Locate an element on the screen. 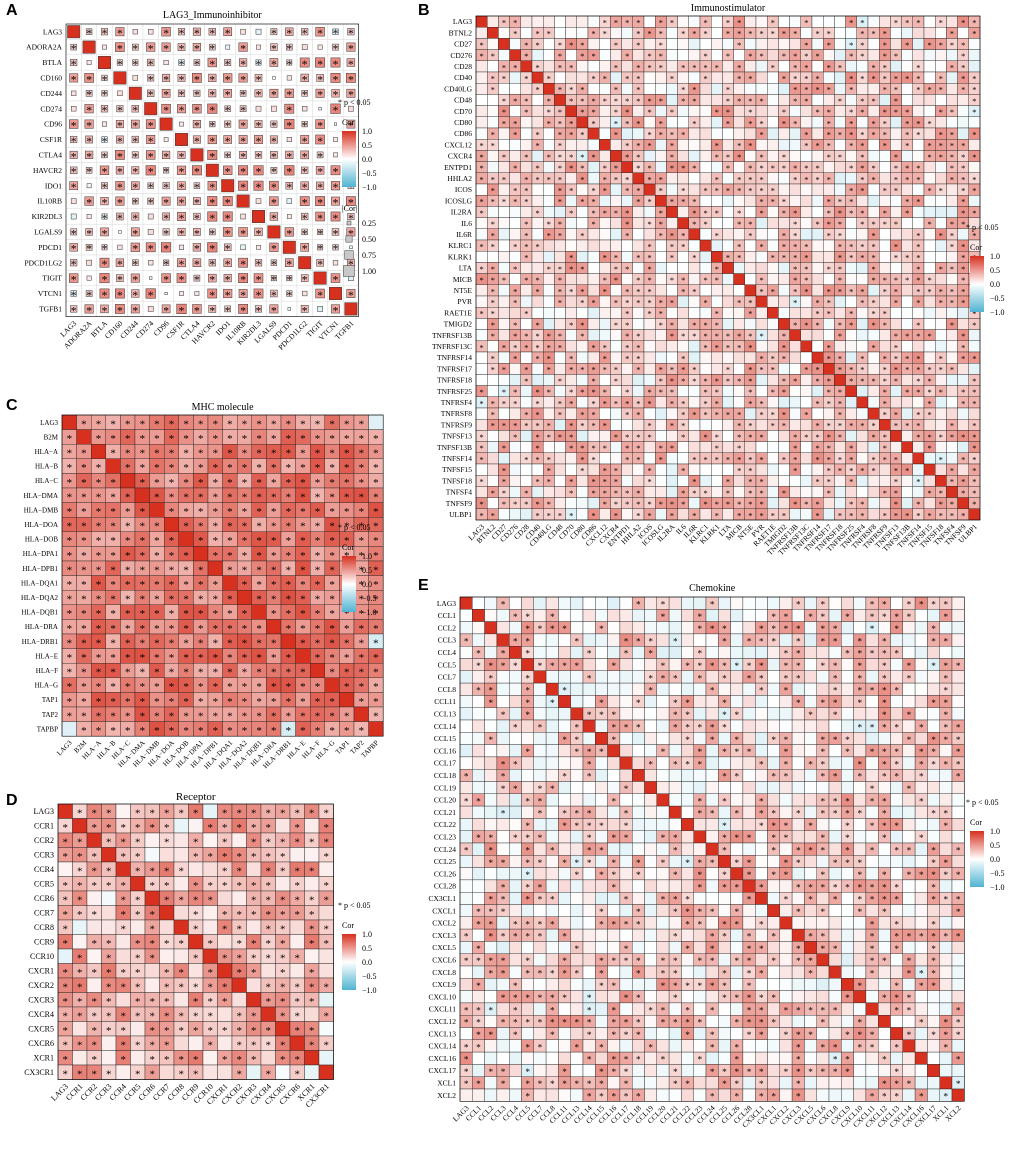 Image resolution: width=1020 pixels, height=1160 pixels. y-tick-label: TNFSF13 is located at coordinates (457, 436).